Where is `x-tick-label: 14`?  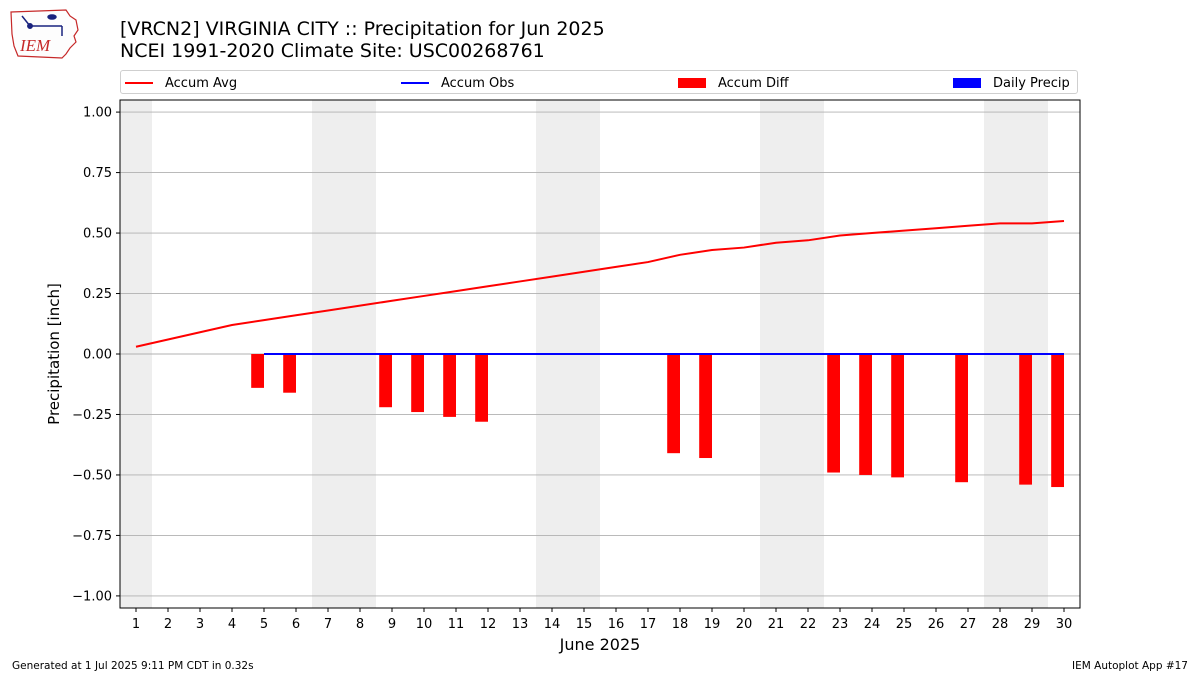
x-tick-label: 14 is located at coordinates (552, 624).